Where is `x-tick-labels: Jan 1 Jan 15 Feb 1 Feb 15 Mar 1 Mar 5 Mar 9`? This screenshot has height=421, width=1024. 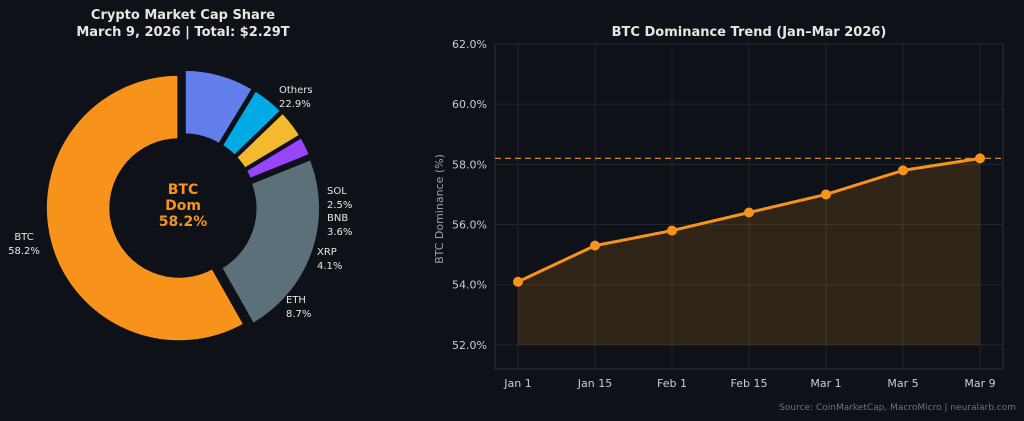 x-tick-labels: Jan 1 Jan 15 Feb 1 Feb 15 Mar 1 Mar 5 Mar 9 is located at coordinates (749, 383).